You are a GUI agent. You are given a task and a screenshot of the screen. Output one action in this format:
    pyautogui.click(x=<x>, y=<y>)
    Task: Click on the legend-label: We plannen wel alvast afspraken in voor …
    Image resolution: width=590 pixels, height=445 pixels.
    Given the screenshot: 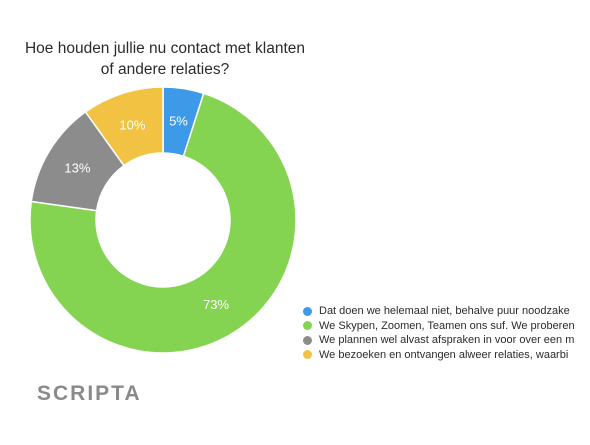 What is the action you would take?
    pyautogui.click(x=447, y=340)
    